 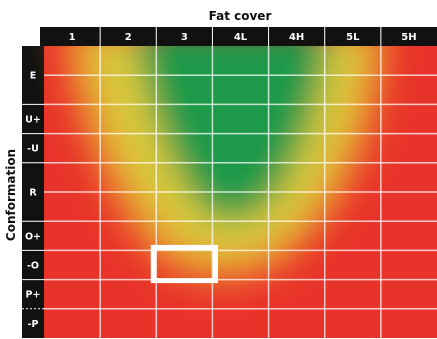 I want to click on column-label-5h: 5H, so click(x=408, y=37).